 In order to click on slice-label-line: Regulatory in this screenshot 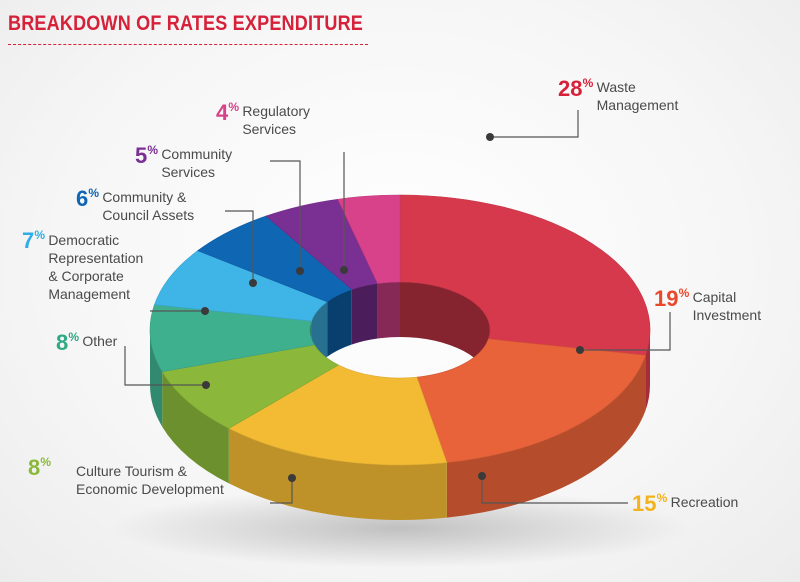, I will do `click(276, 111)`.